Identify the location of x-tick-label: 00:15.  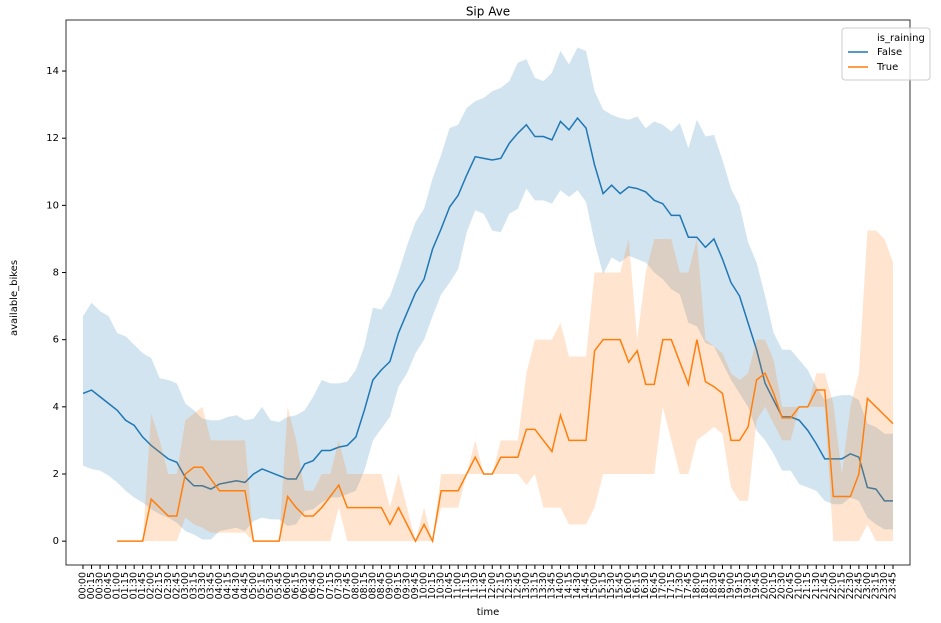
(91, 585).